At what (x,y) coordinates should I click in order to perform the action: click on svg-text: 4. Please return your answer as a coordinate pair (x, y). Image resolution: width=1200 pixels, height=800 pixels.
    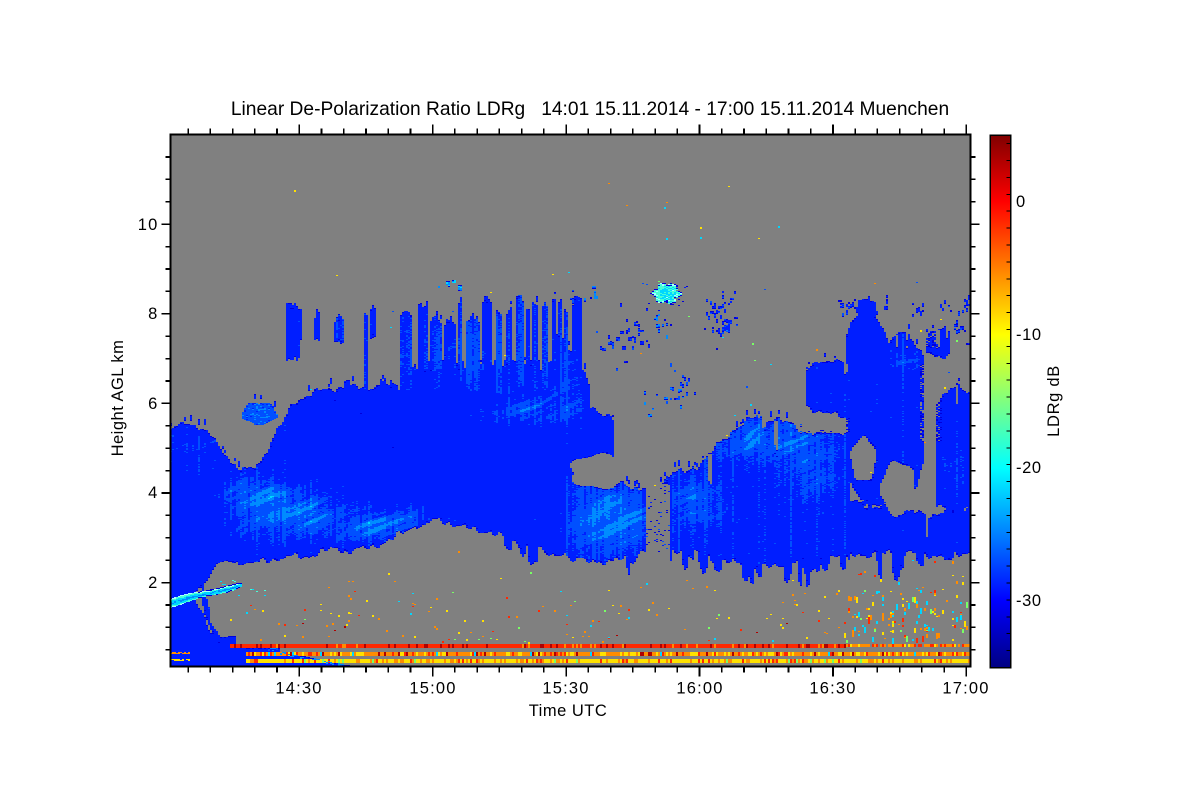
    Looking at the image, I should click on (153, 493).